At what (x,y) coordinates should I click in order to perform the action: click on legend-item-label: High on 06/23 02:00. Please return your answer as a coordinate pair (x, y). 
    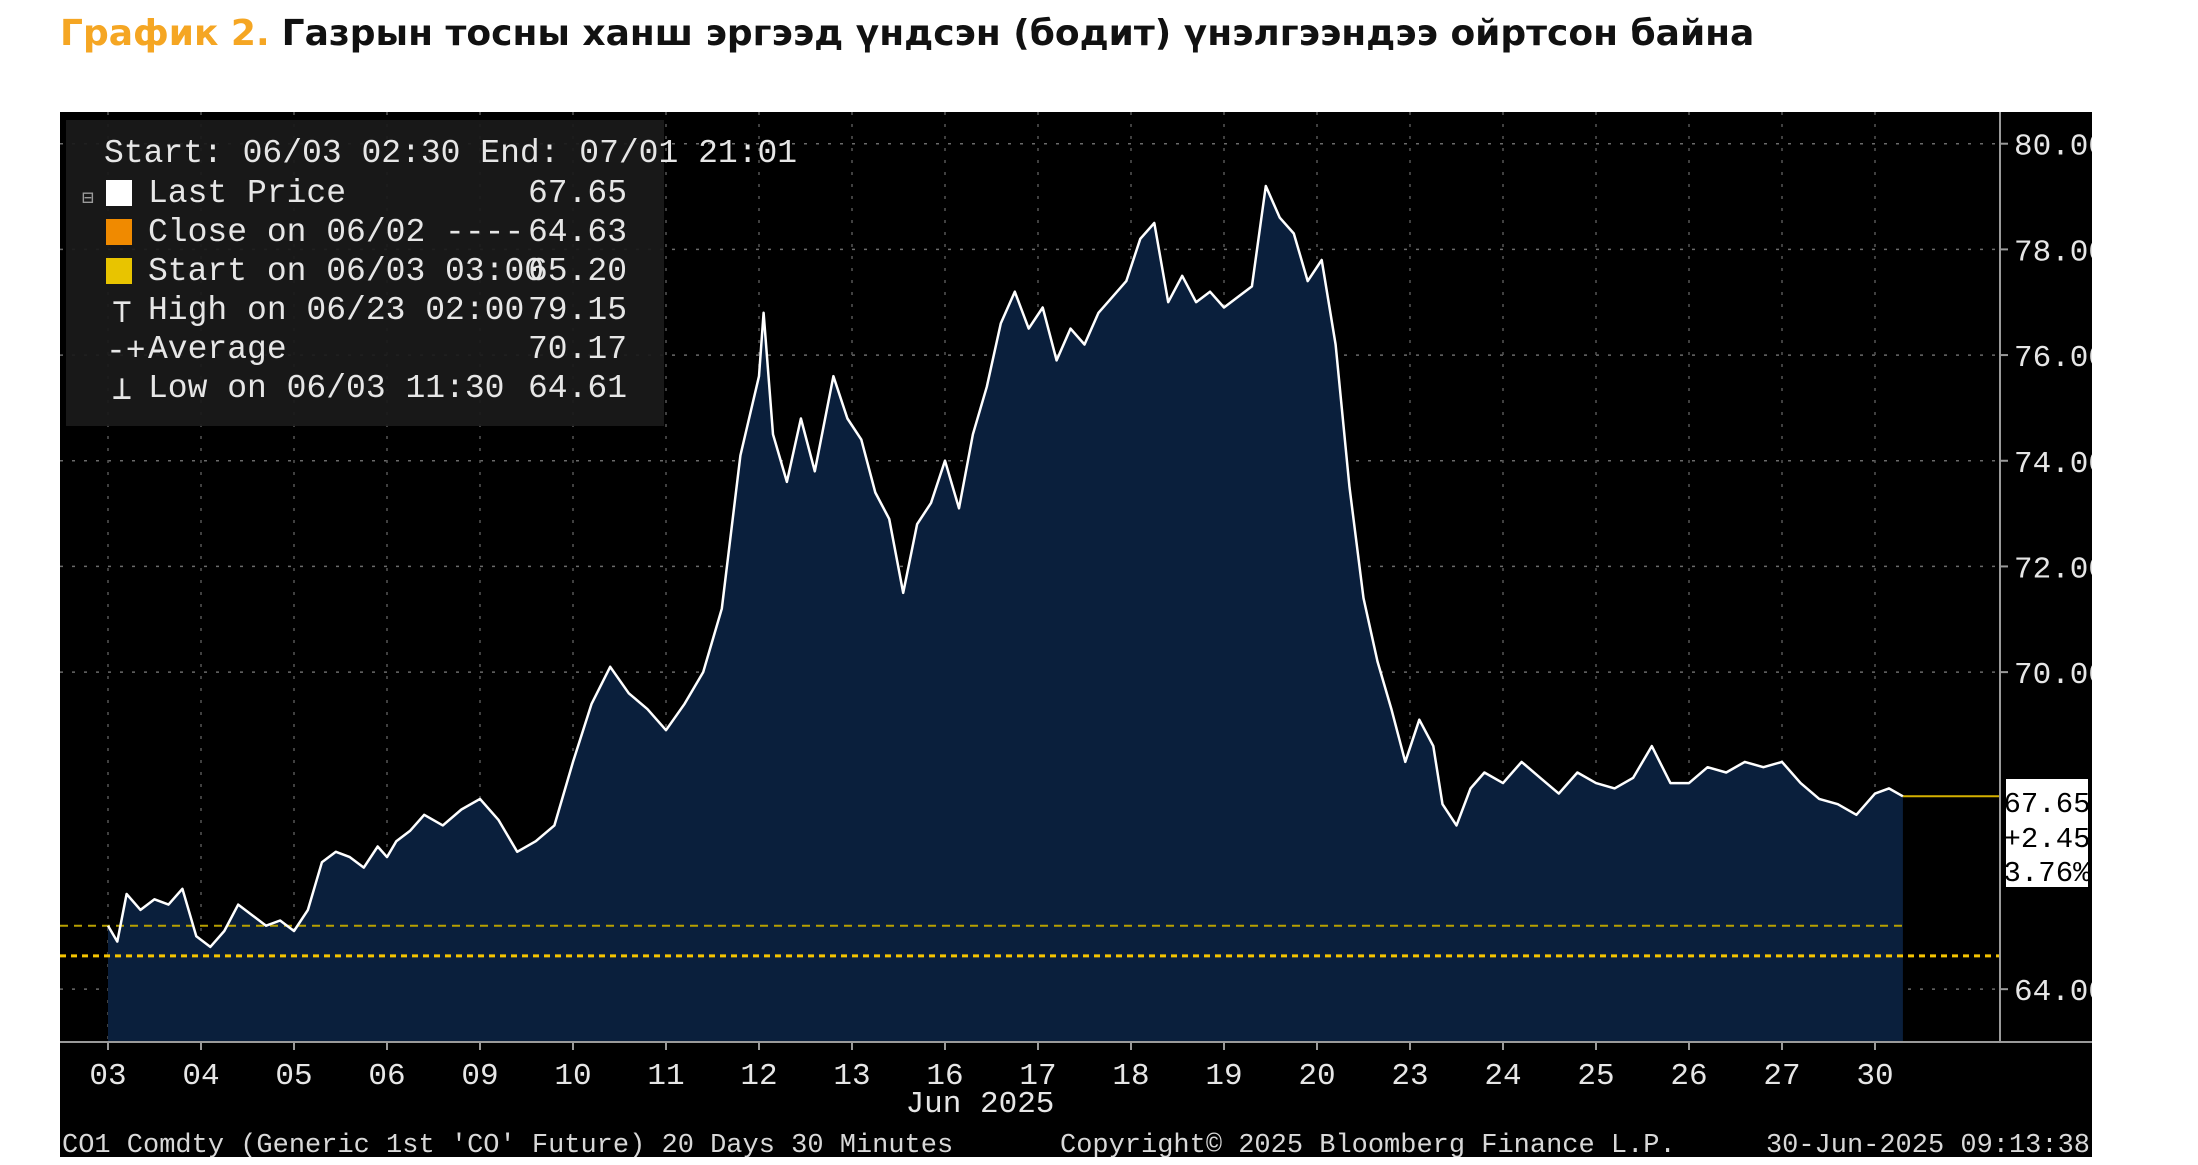
    Looking at the image, I should click on (336, 310).